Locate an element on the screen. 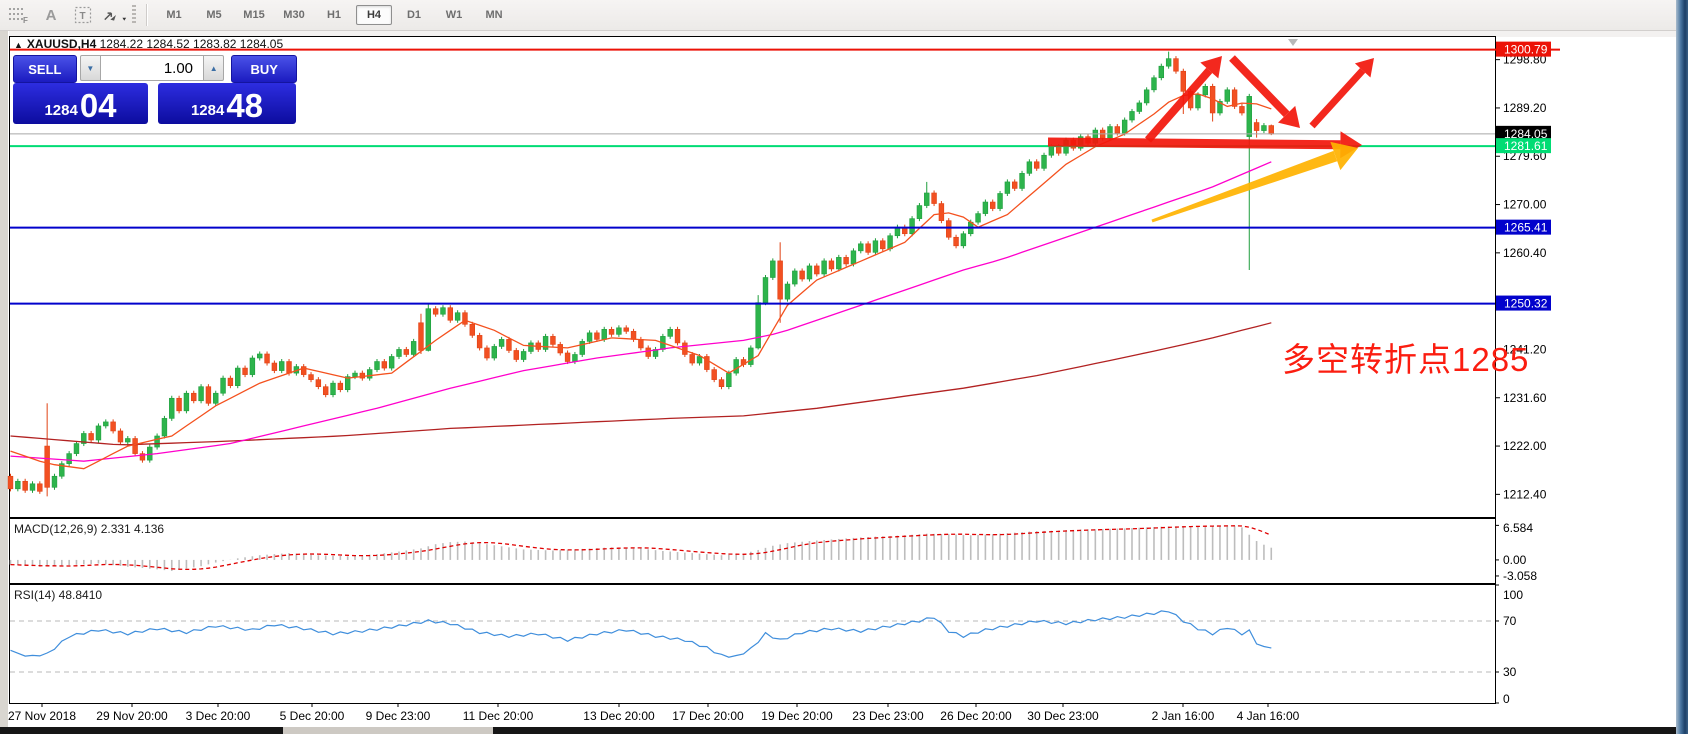  macd-label: MACD(12,26,9) 2.331 4.136 is located at coordinates (89, 529).